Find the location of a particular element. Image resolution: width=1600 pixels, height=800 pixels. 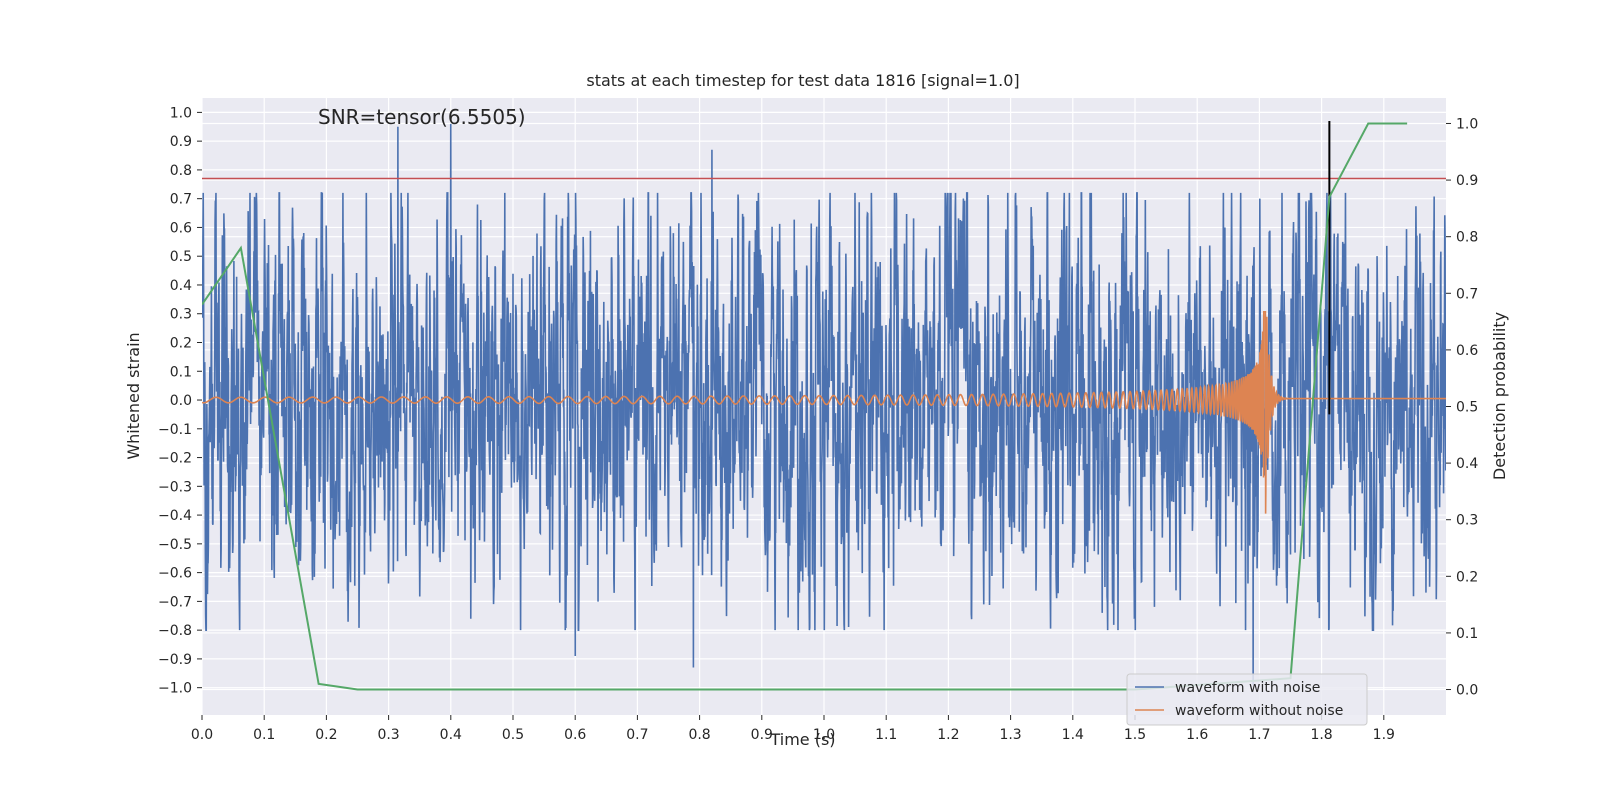

y-tick-label: −0.9 is located at coordinates (175, 660).